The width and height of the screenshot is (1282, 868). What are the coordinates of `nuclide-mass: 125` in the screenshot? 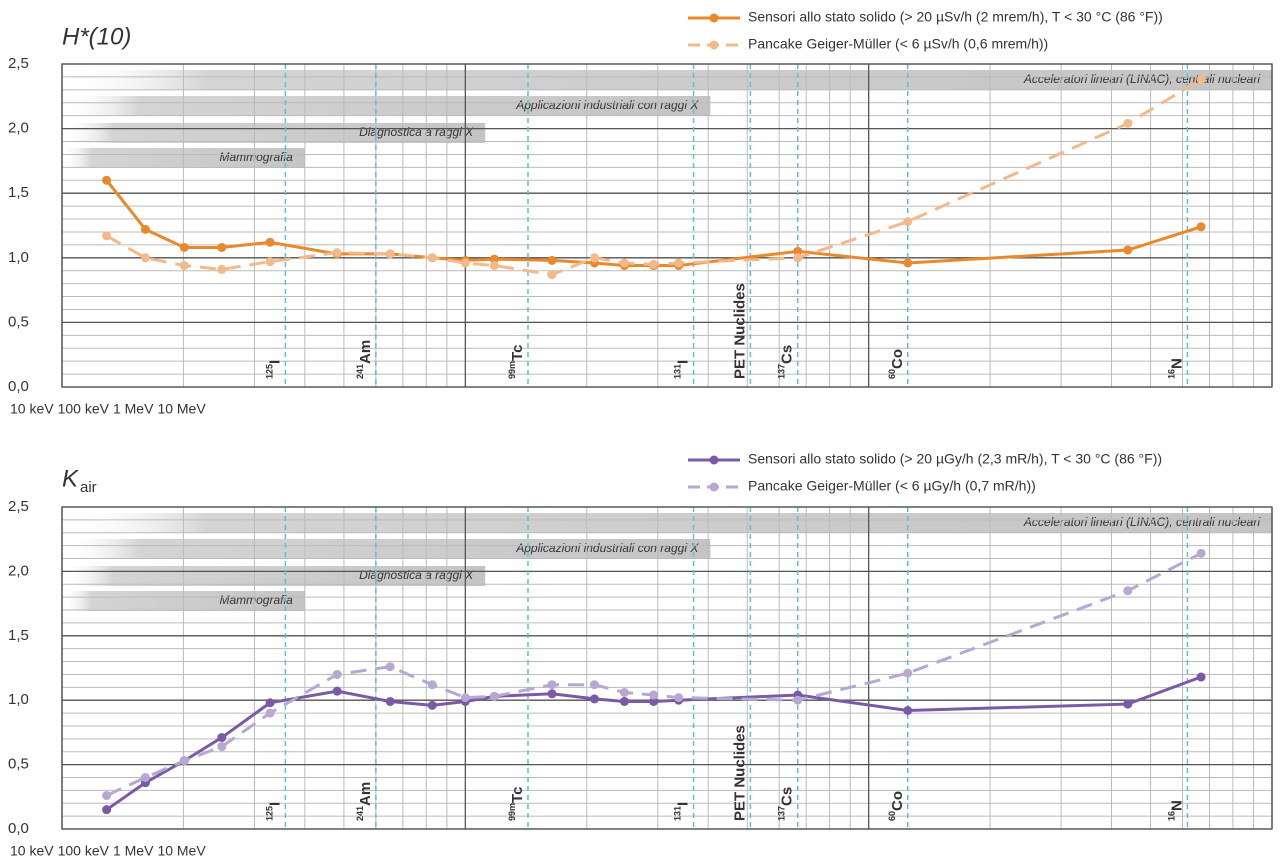 It's located at (270, 371).